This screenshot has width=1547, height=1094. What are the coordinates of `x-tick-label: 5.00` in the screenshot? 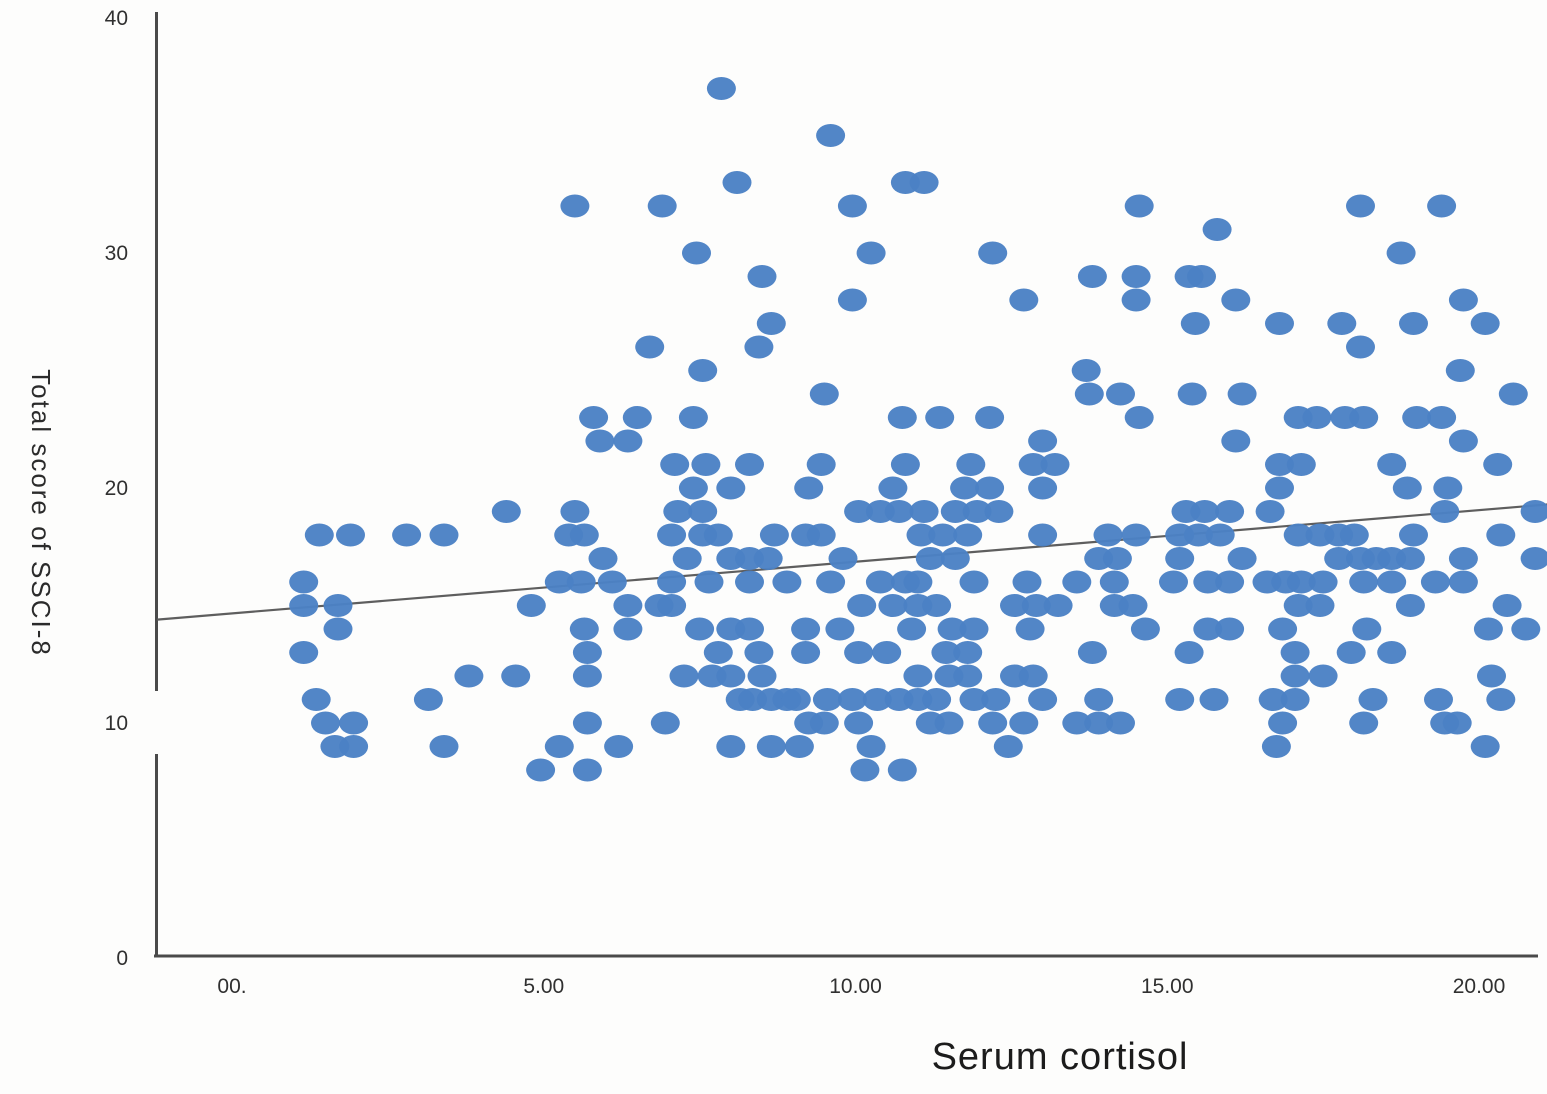 It's located at (543, 986).